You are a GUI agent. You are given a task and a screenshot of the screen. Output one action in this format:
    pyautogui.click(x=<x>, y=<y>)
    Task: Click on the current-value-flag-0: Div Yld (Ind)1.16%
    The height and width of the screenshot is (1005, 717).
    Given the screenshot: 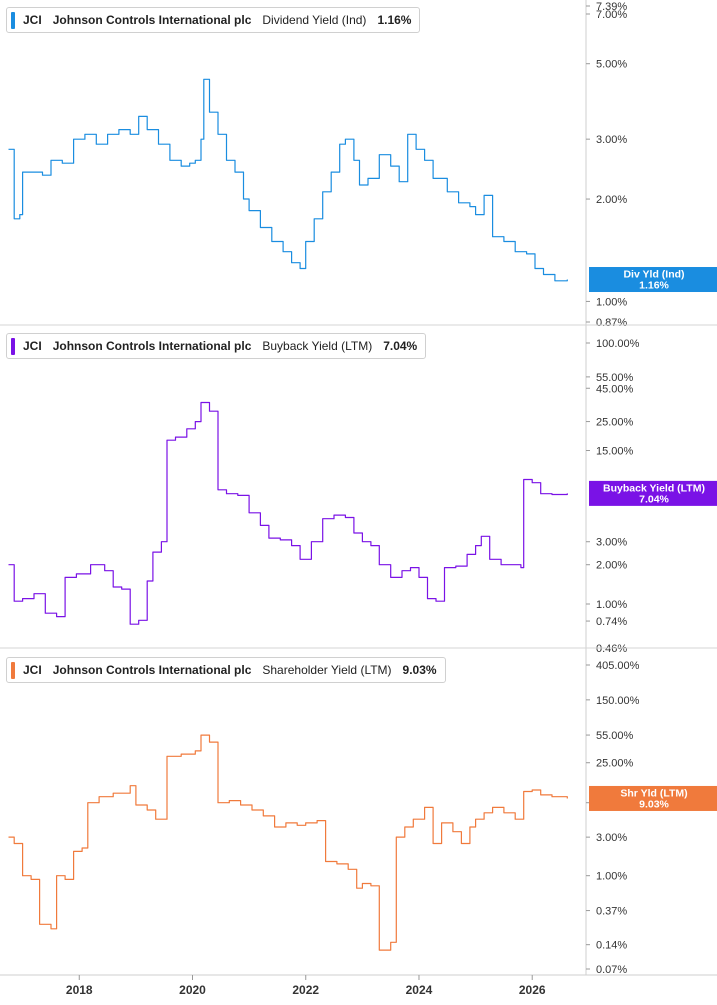 What is the action you would take?
    pyautogui.click(x=653, y=280)
    